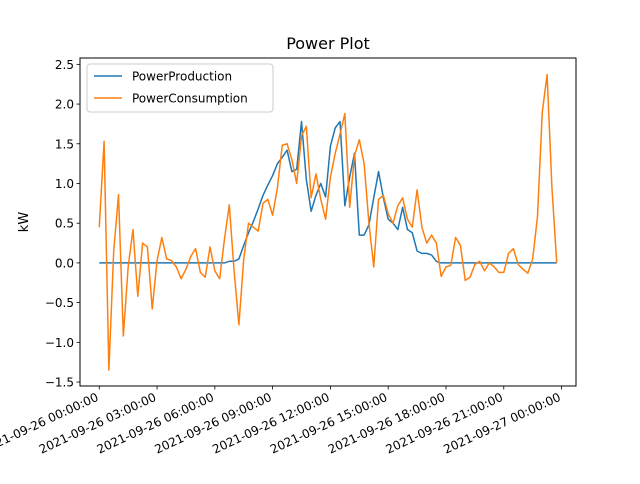 This screenshot has height=484, width=640. I want to click on y-tick-label: 1.0, so click(64, 184).